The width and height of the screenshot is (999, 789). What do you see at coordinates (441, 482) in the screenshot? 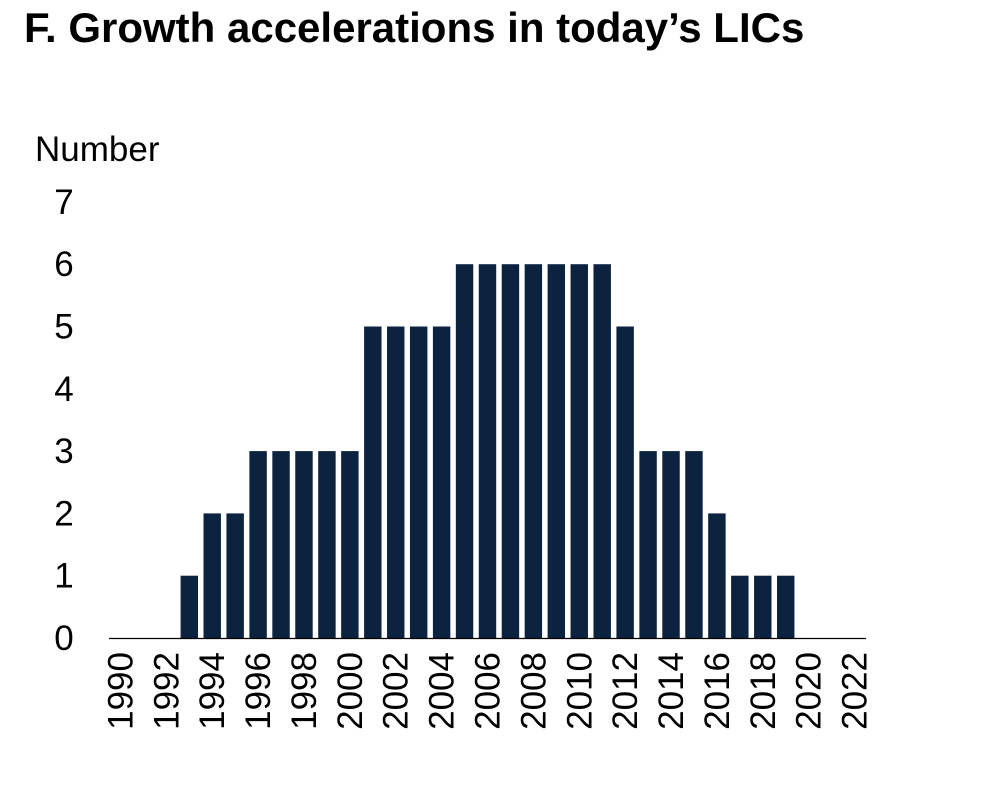
I see `bar-2004` at bounding box center [441, 482].